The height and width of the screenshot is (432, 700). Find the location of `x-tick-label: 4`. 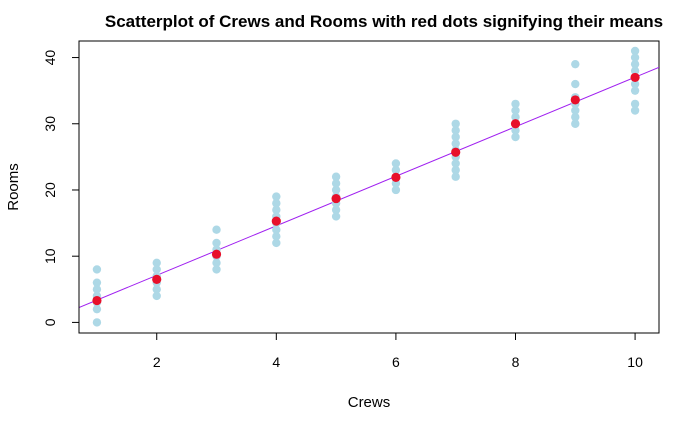

x-tick-label: 4 is located at coordinates (276, 362).